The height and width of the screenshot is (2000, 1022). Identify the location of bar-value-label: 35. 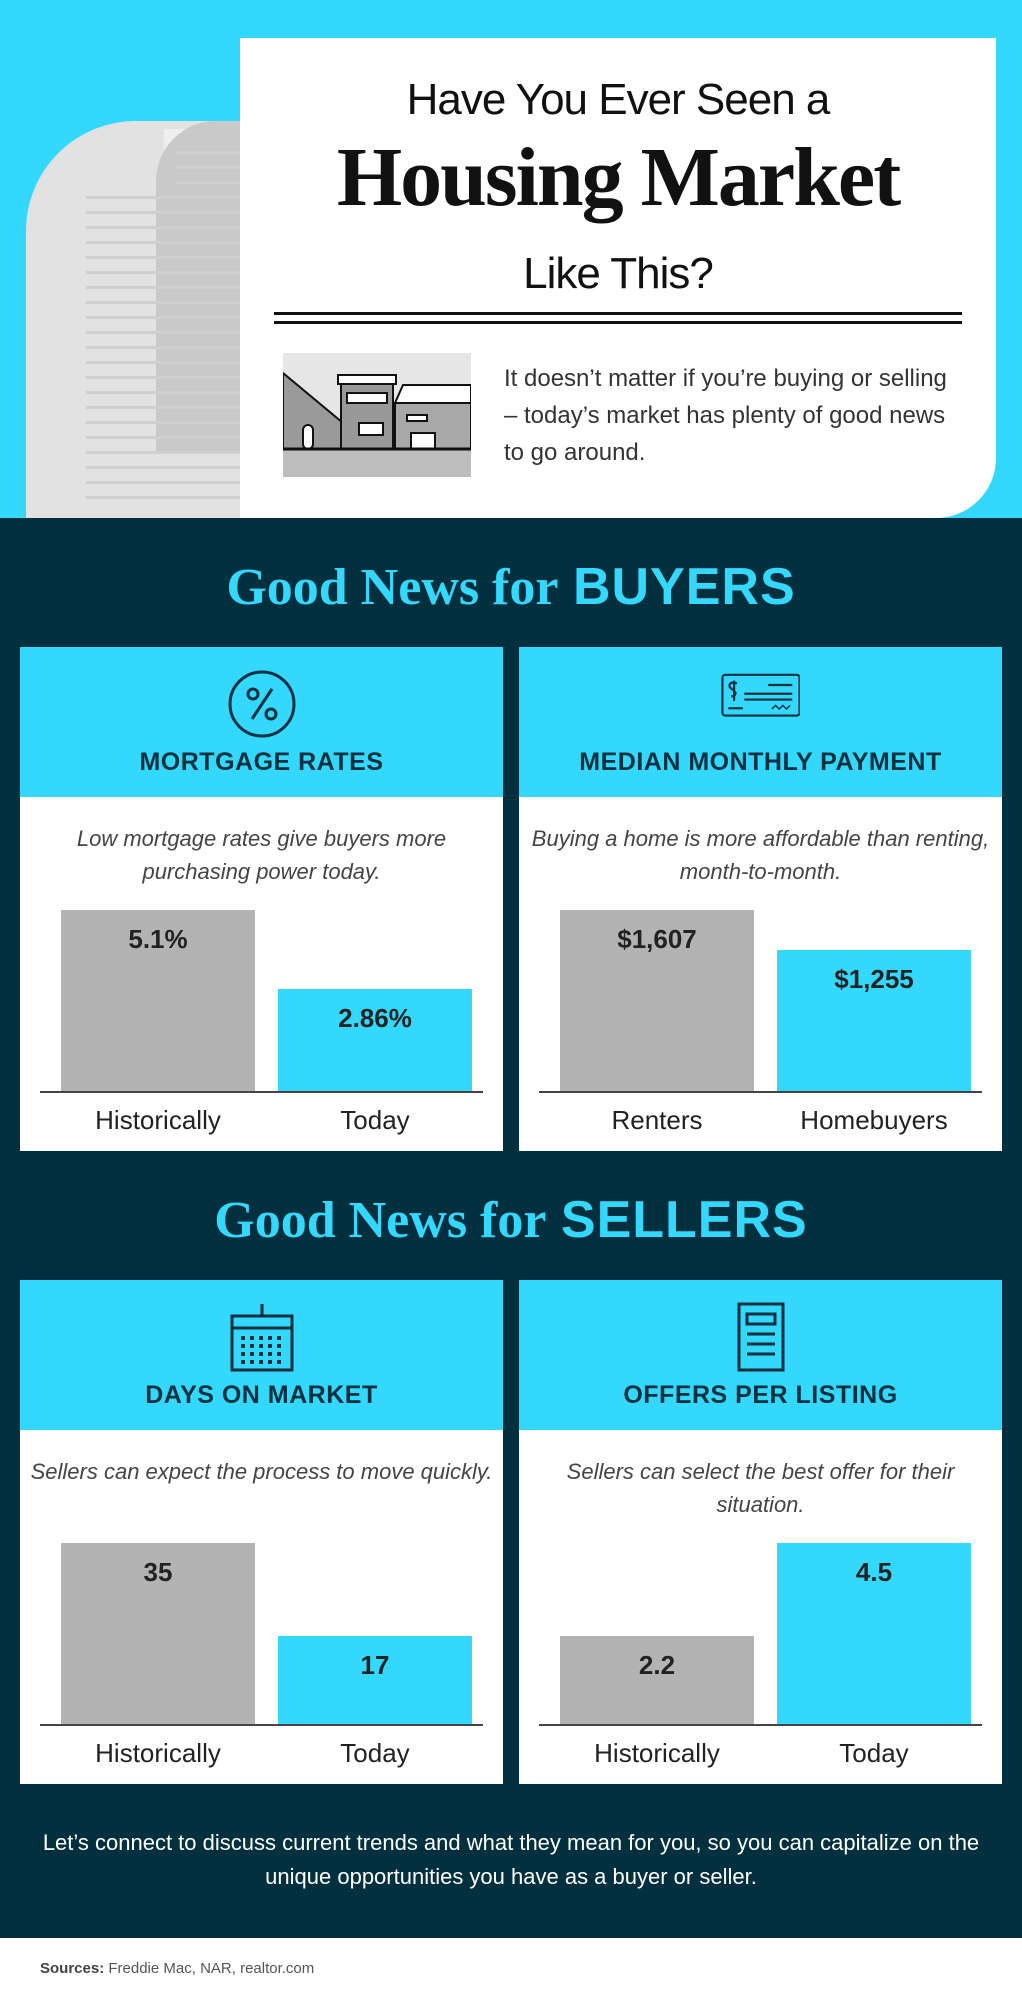
(158, 1572).